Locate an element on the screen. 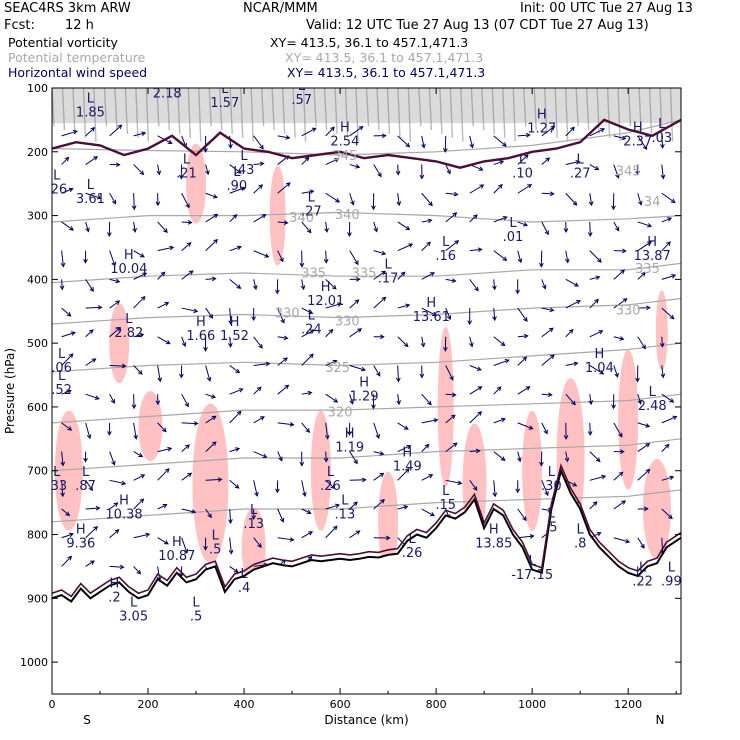 Image resolution: width=740 pixels, height=740 pixels. hl-marker-value: 2.54 is located at coordinates (344, 141).